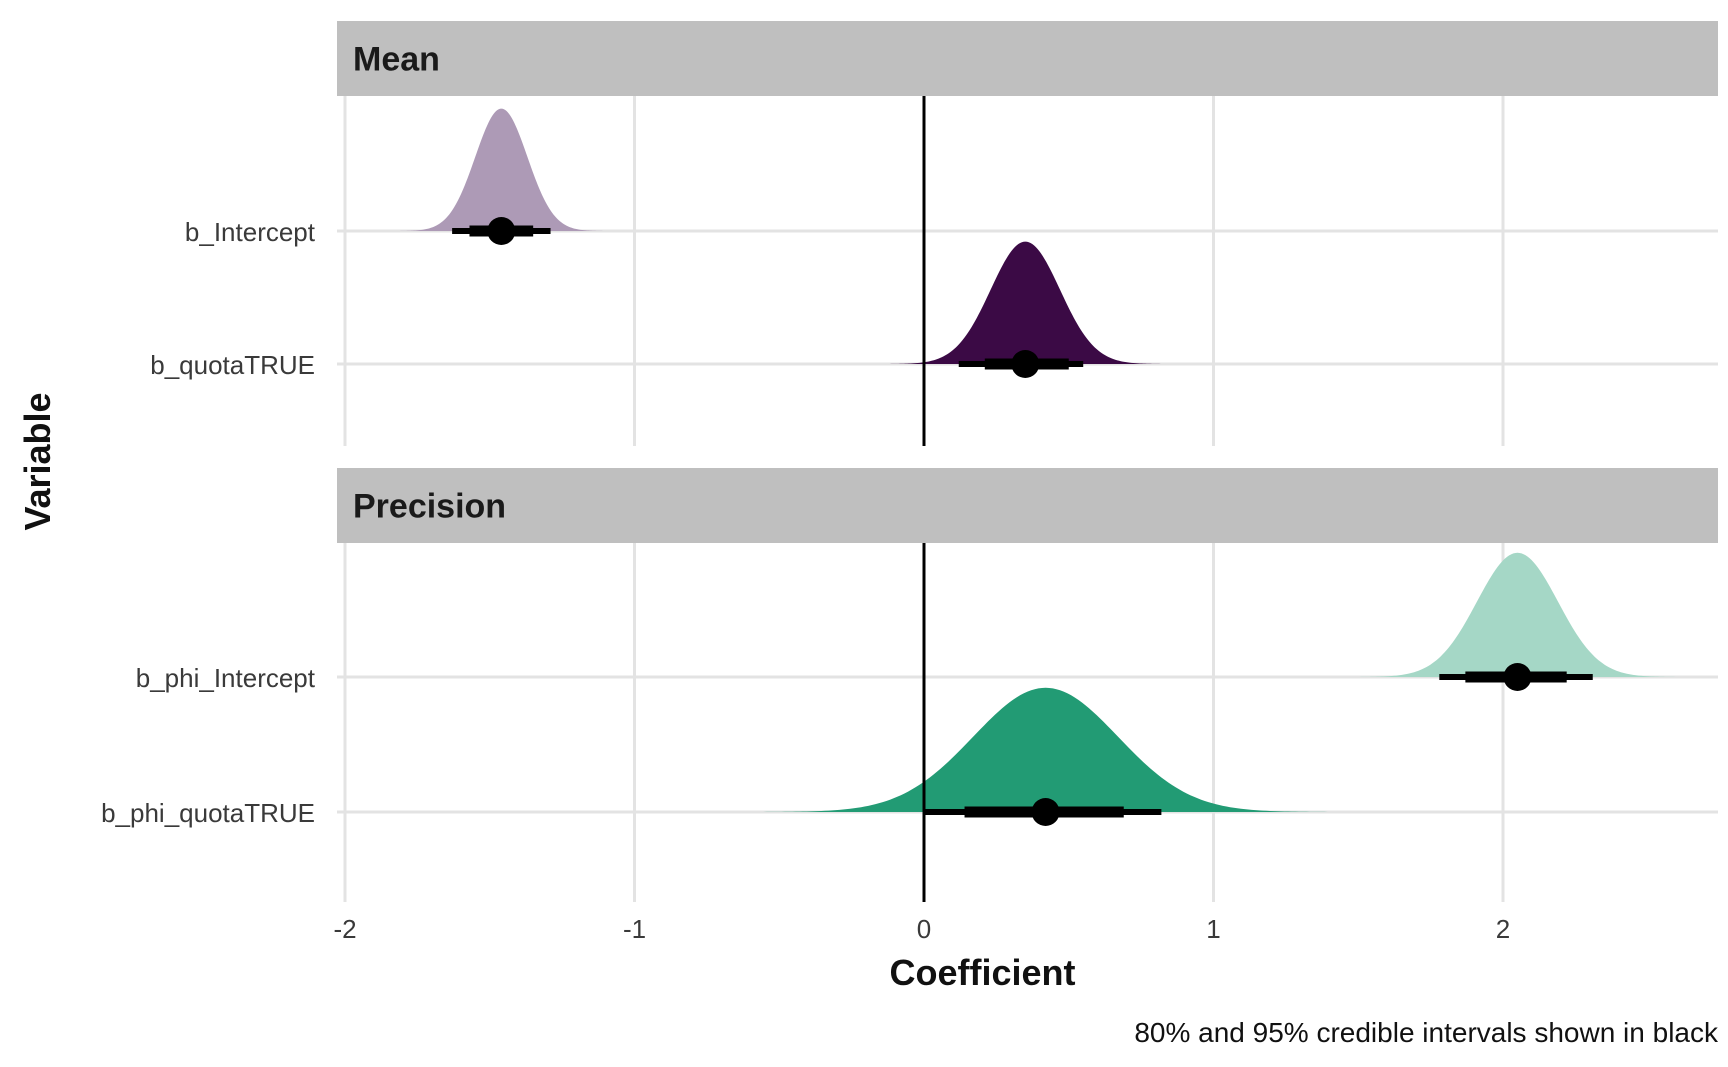  What do you see at coordinates (982, 972) in the screenshot?
I see `x-axis-title: Coefficient` at bounding box center [982, 972].